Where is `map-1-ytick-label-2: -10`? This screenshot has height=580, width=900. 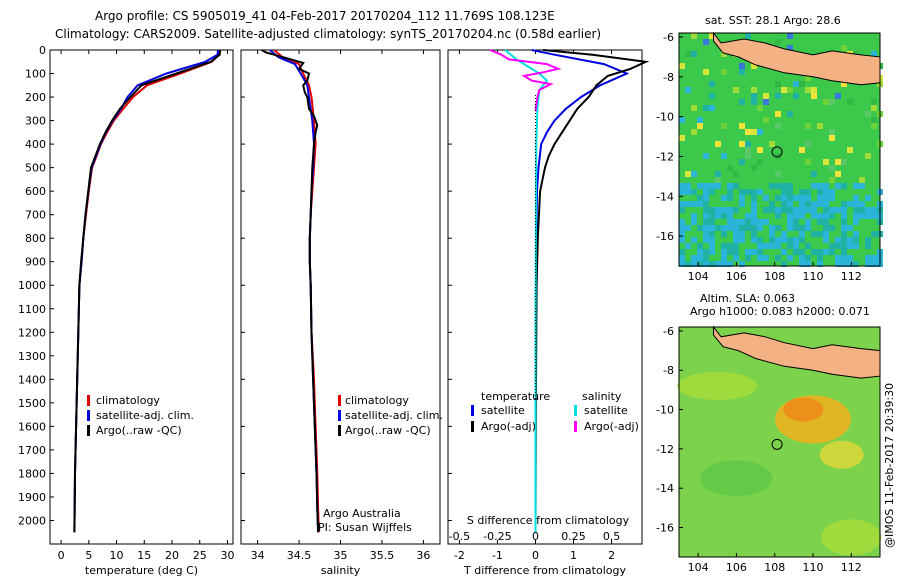 map-1-ytick-label-2: -10 is located at coordinates (665, 117).